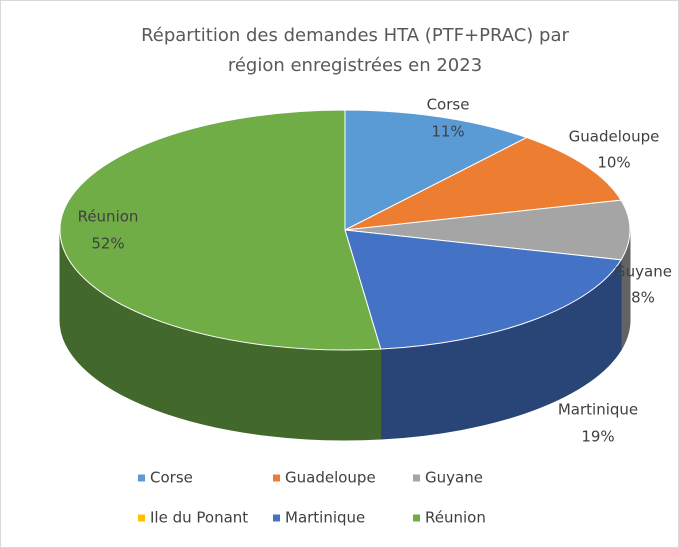  Describe the element at coordinates (598, 410) in the screenshot. I see `data-label-category: Martinique` at that location.